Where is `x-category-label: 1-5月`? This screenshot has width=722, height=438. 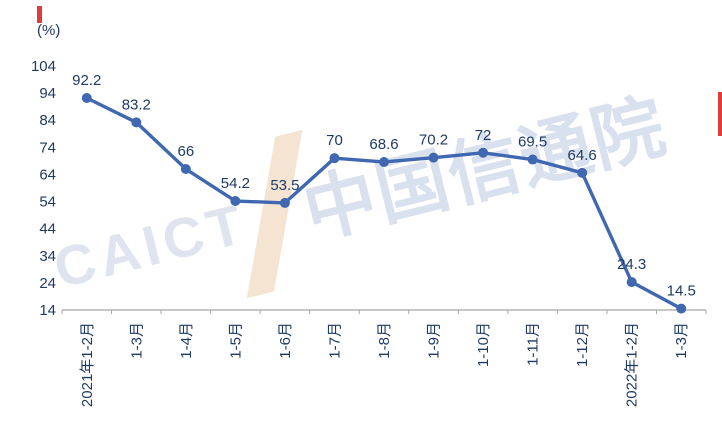 x-category-label: 1-5月 is located at coordinates (235, 340).